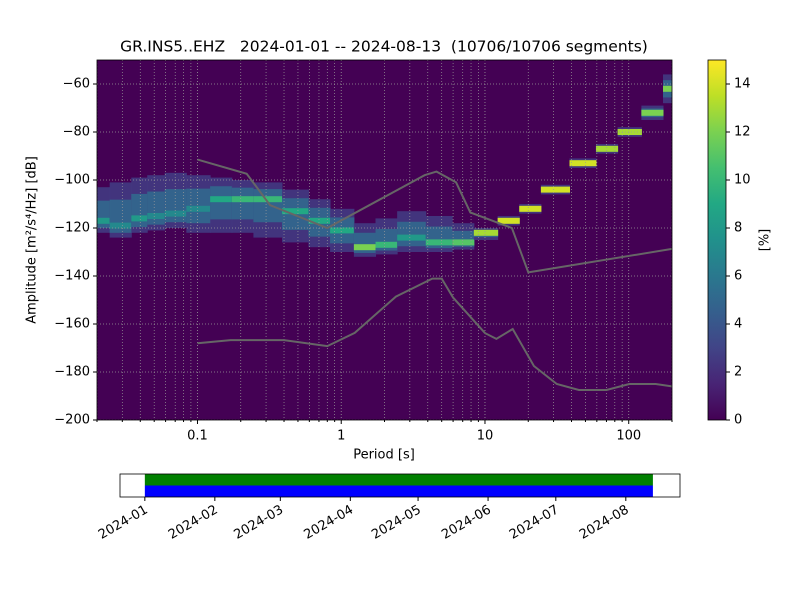 The image size is (800, 600). What do you see at coordinates (466, 523) in the screenshot?
I see `x-tick-label: 2024-06` at bounding box center [466, 523].